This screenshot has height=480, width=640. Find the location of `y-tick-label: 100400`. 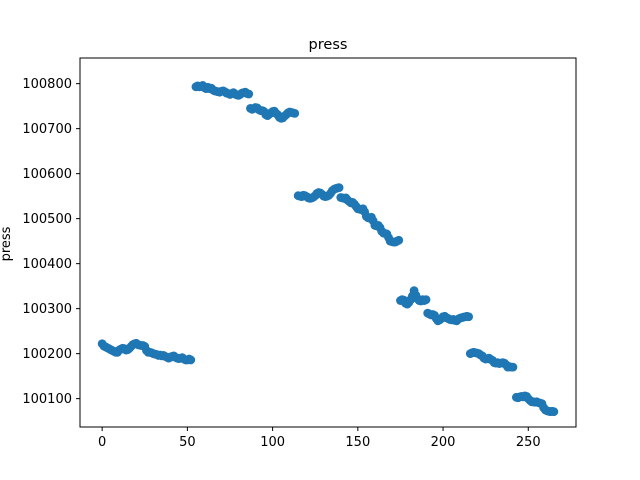

y-tick-label: 100400 is located at coordinates (47, 264).